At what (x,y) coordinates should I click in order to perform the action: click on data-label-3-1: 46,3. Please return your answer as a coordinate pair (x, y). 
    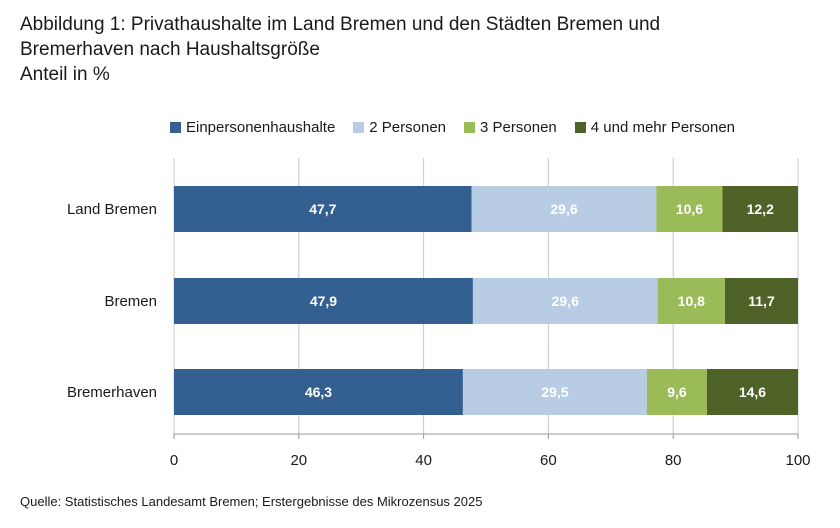
    Looking at the image, I should click on (318, 392).